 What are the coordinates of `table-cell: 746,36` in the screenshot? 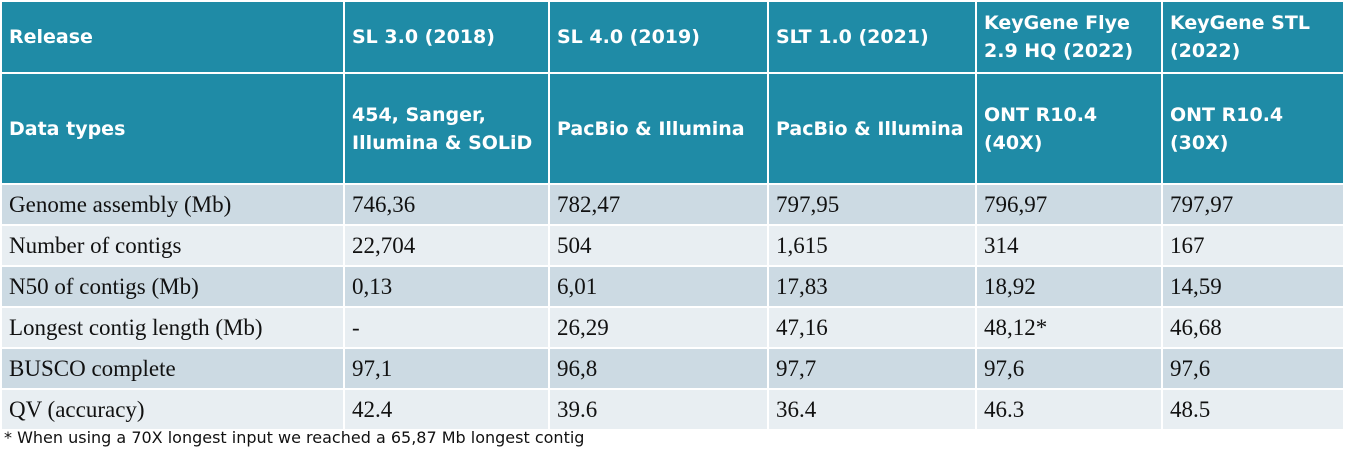 It's located at (446, 204).